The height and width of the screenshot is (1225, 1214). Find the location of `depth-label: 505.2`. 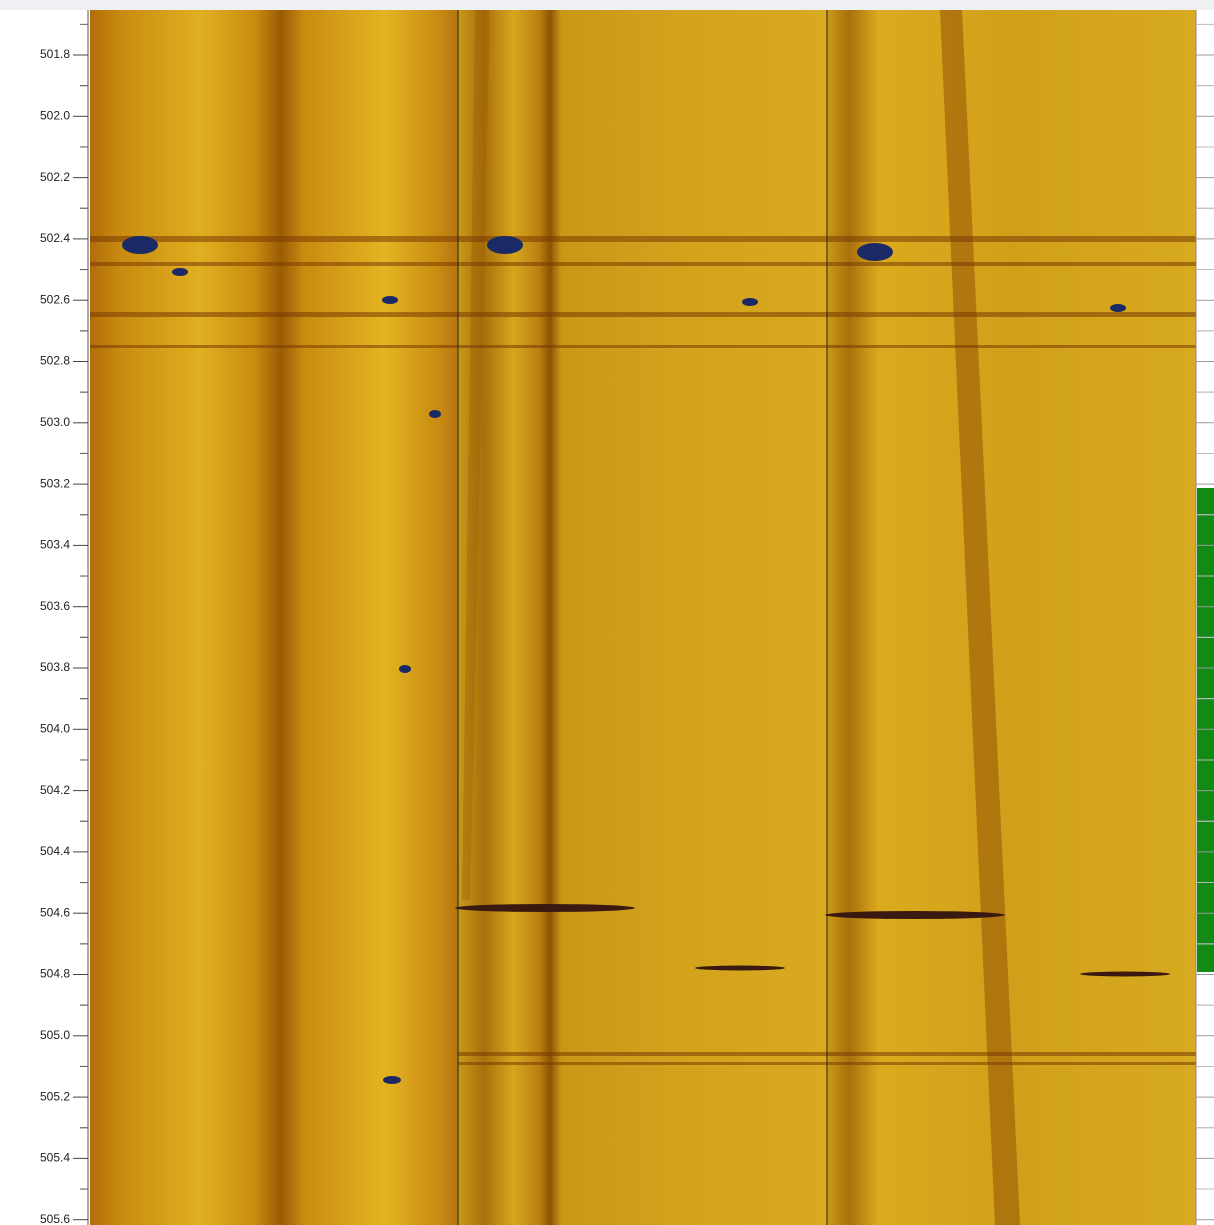

depth-label: 505.2 is located at coordinates (55, 1096).